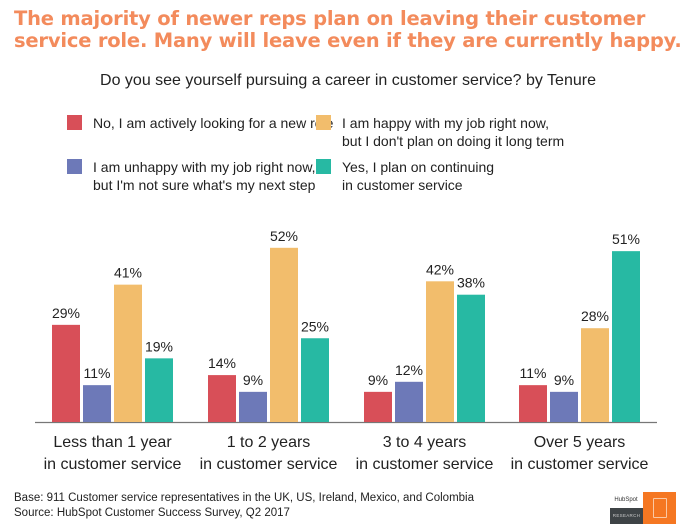 The image size is (696, 531). I want to click on hubspot-research-logo: HubSpot RESEARCH, so click(643, 508).